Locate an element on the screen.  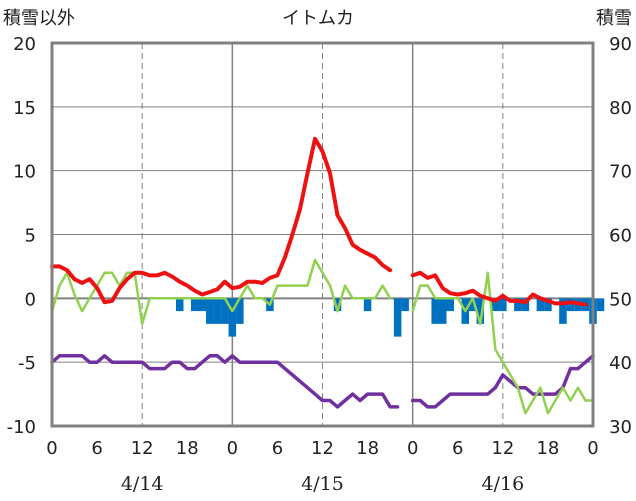
left-tick-label: 5 is located at coordinates (30, 236).